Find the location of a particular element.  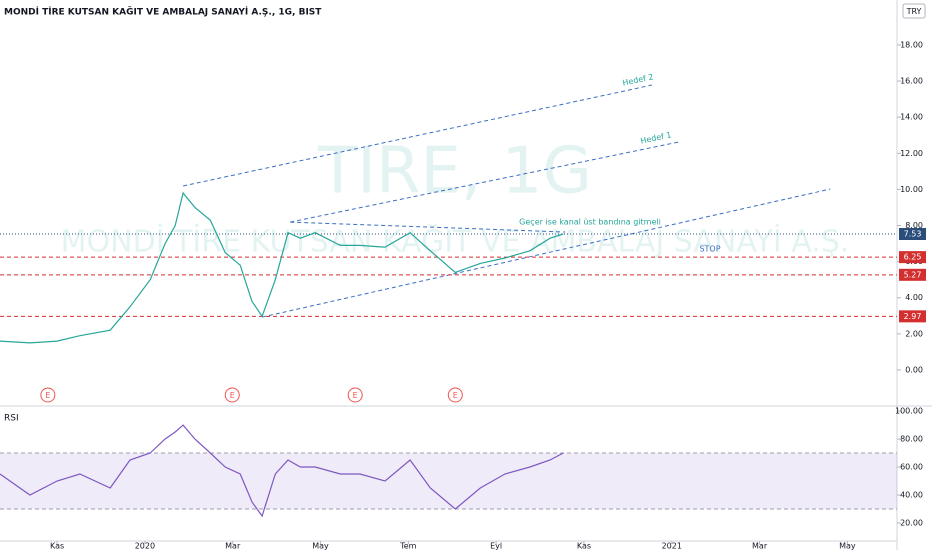

rsi-line is located at coordinates (282, 471).